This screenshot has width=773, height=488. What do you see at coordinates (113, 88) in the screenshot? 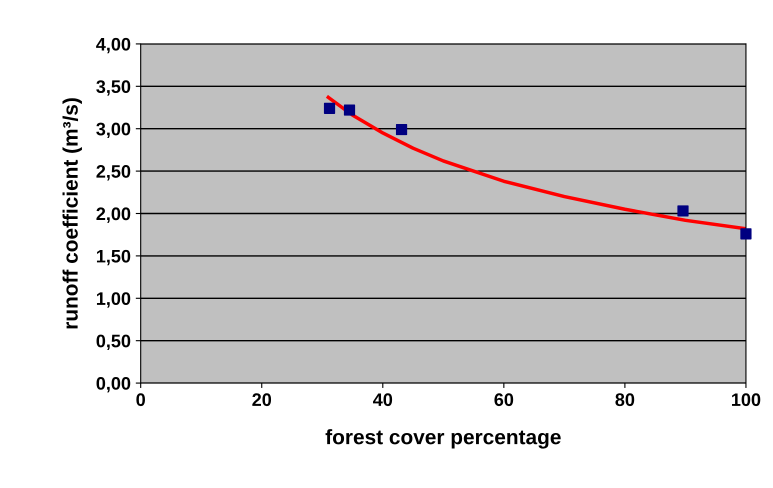
I see `y-tick-label: 3,50` at bounding box center [113, 88].